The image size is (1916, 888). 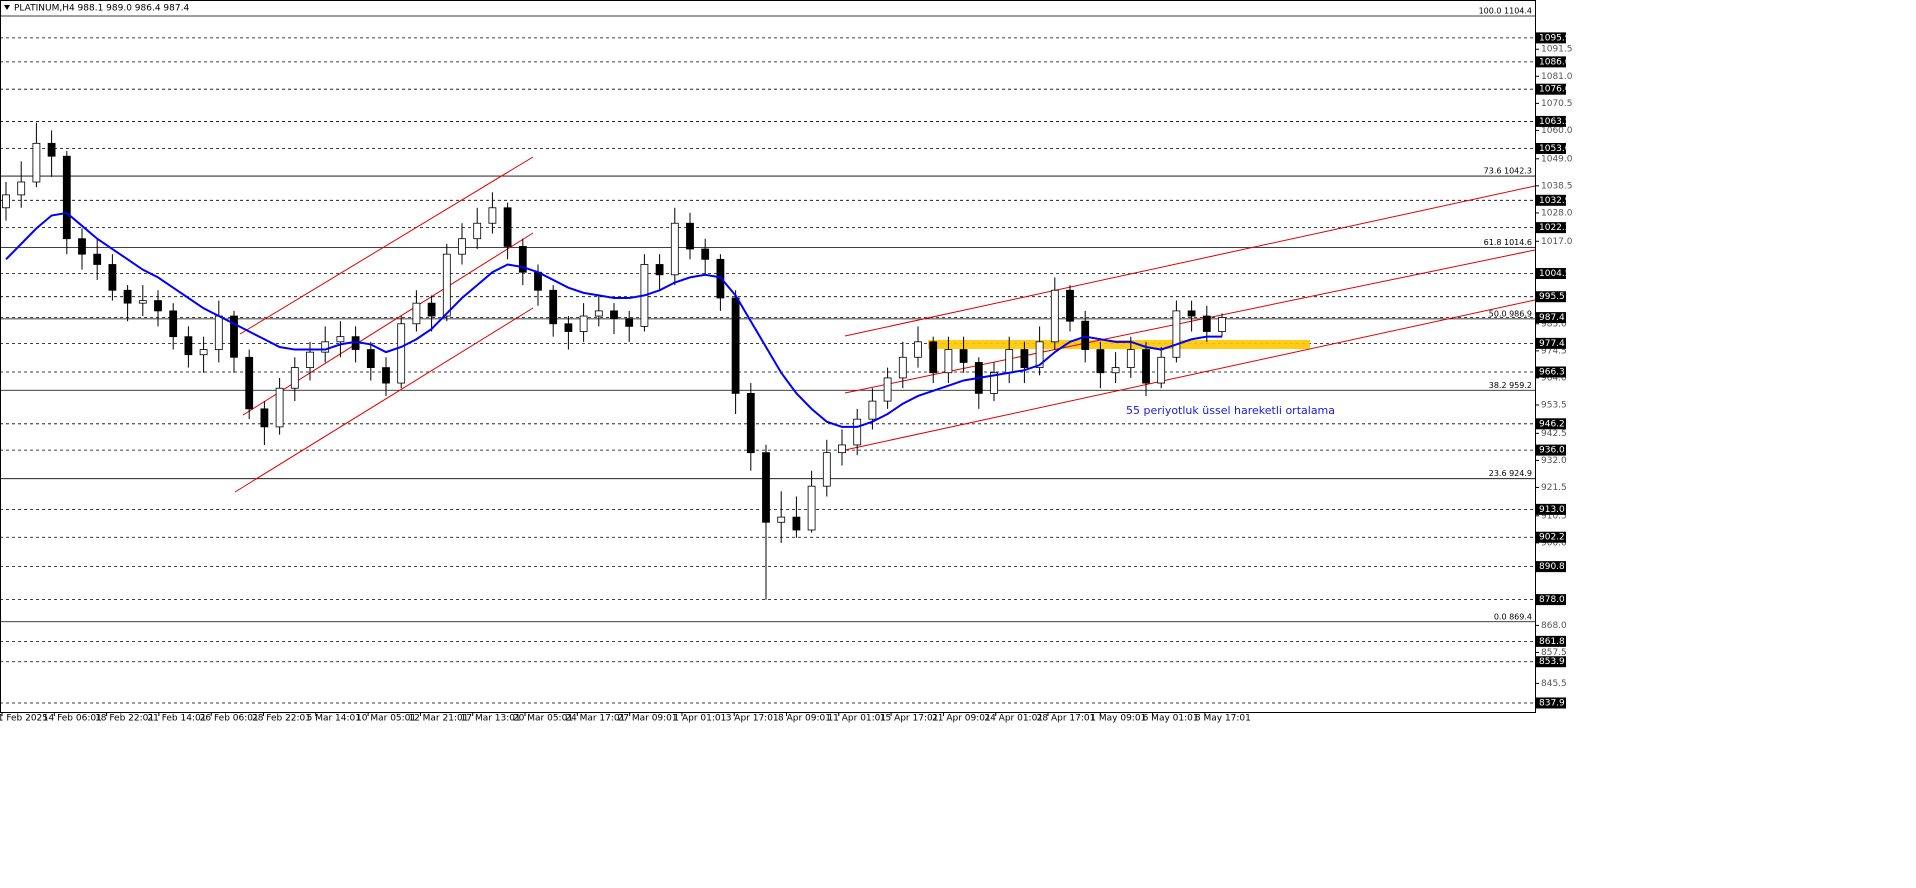 I want to click on x-tick-label: 1 Apr 01:01, so click(x=699, y=719).